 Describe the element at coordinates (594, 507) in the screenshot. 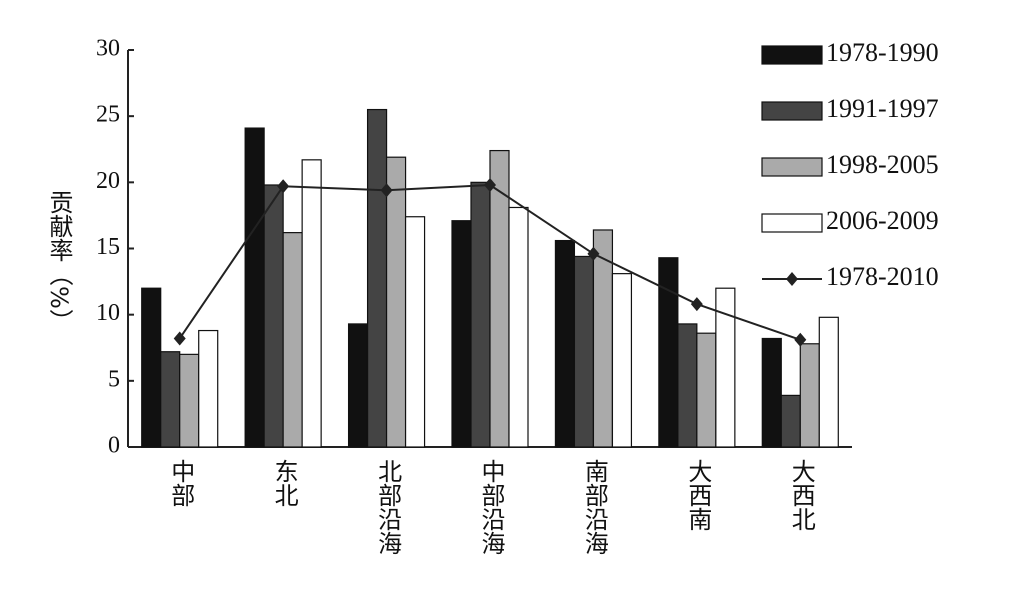

I see `x-tick-label: 南部沿海` at that location.